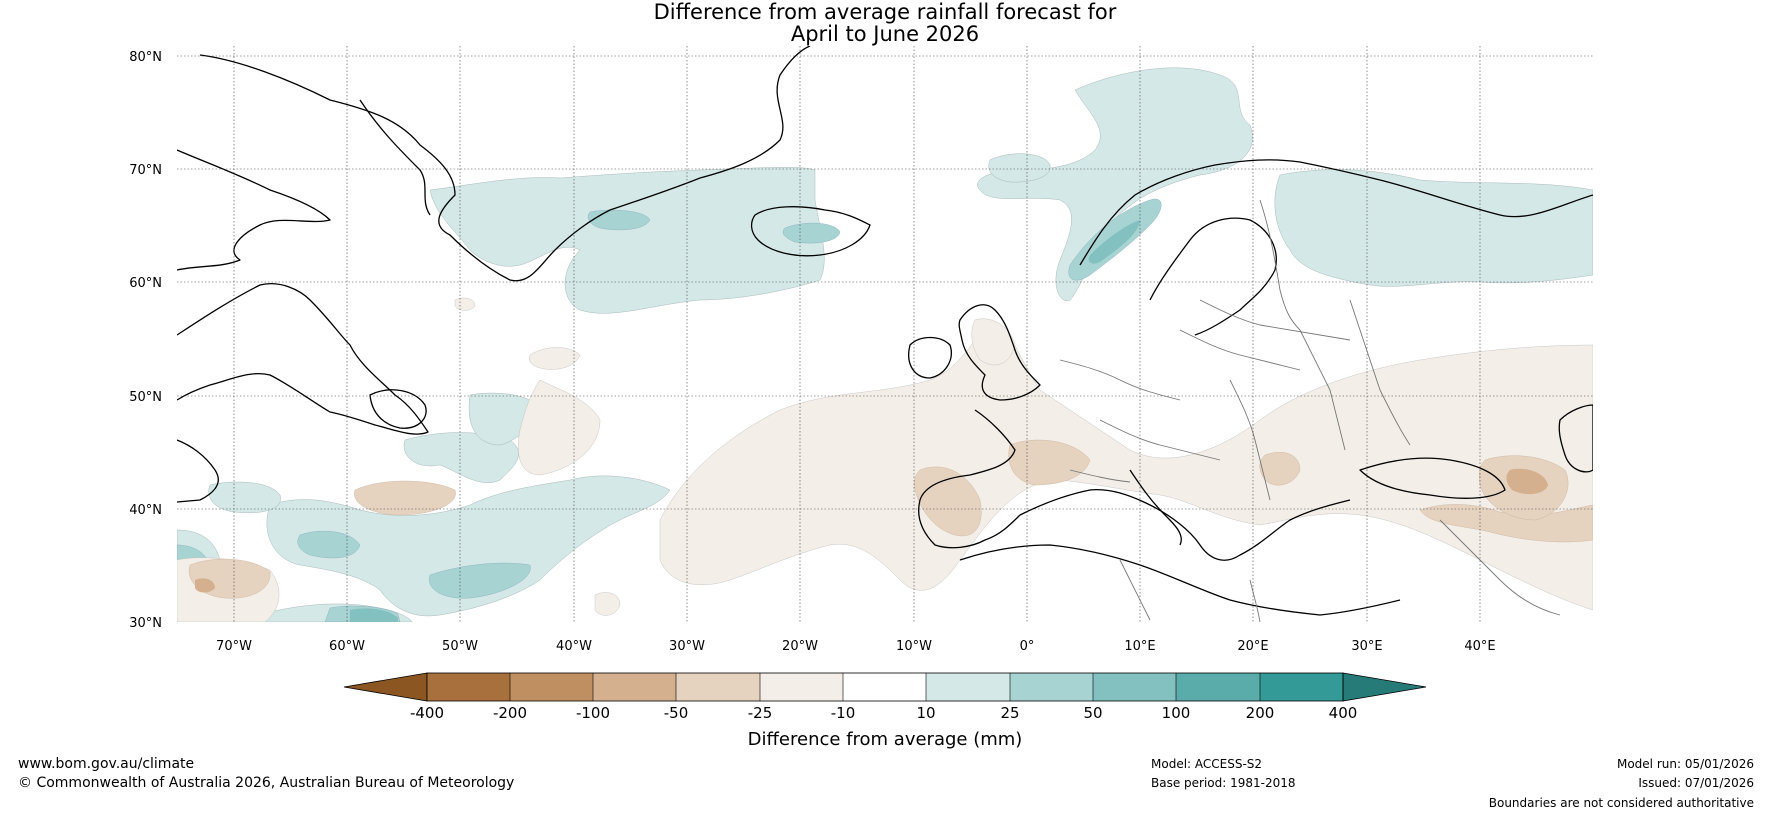 The width and height of the screenshot is (1770, 820). I want to click on cb-tick-8: 25, so click(1009, 713).